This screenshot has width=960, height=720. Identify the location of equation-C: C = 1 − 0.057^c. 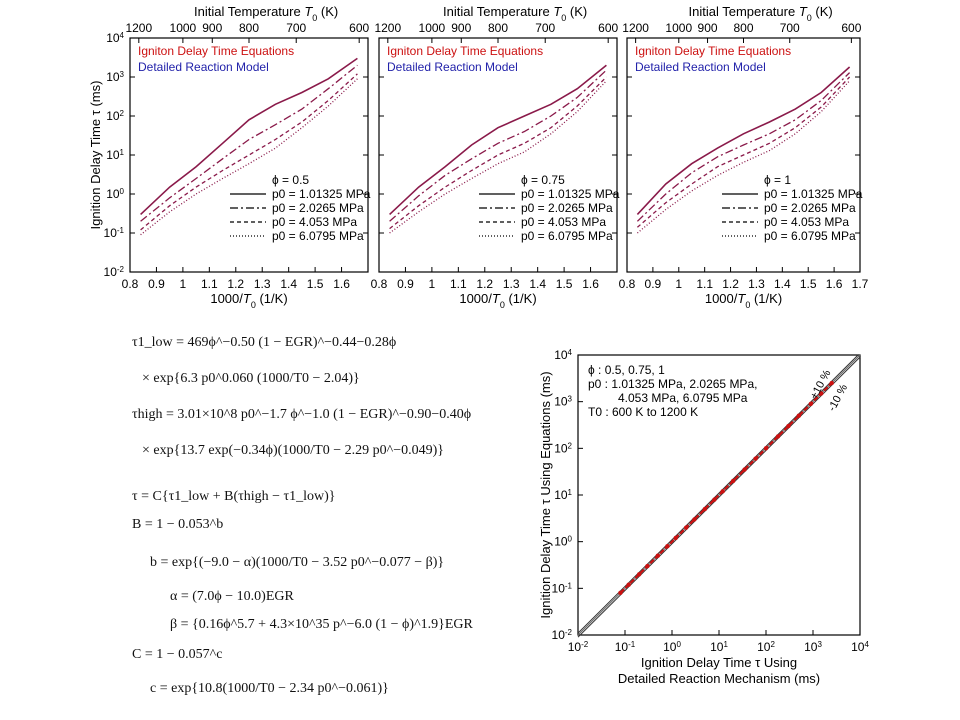
(177, 654).